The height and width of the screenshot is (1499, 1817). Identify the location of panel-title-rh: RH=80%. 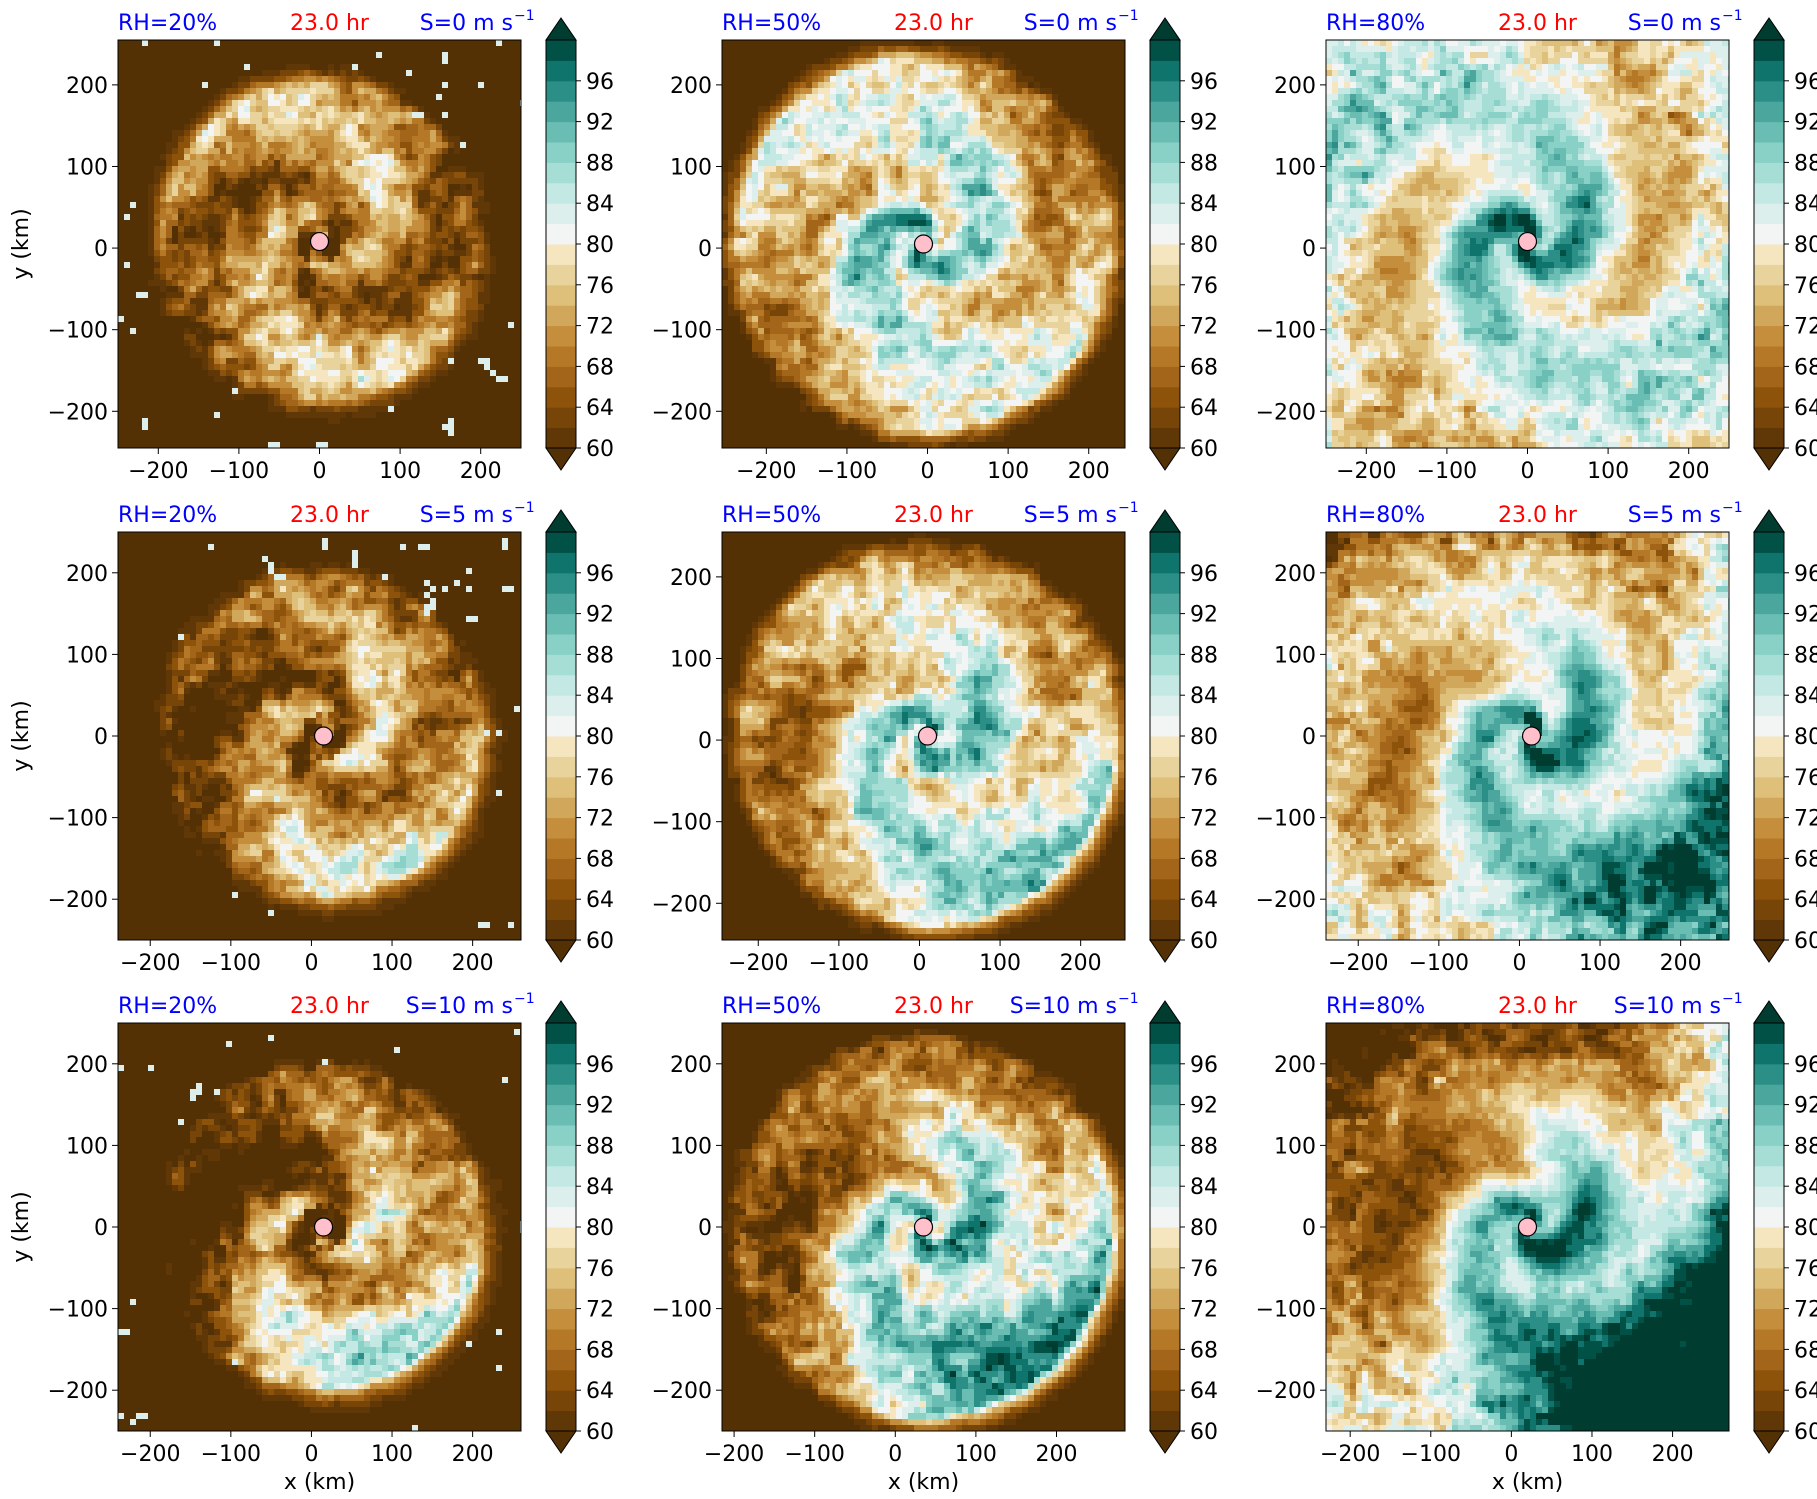
(1375, 515).